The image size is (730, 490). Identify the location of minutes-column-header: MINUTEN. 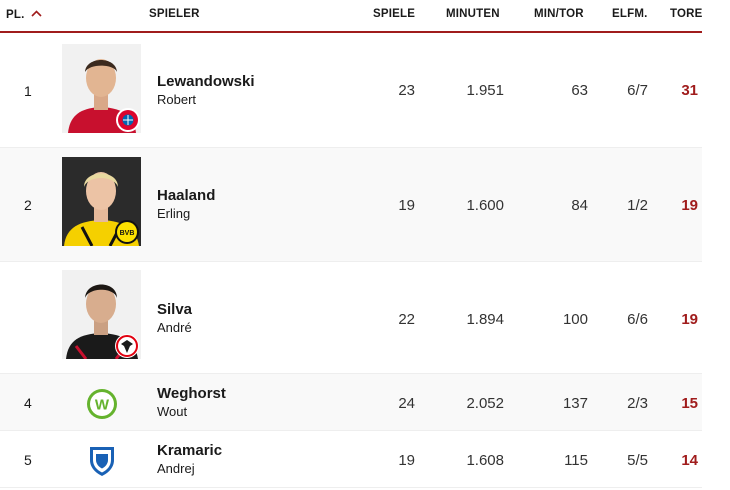
(473, 14).